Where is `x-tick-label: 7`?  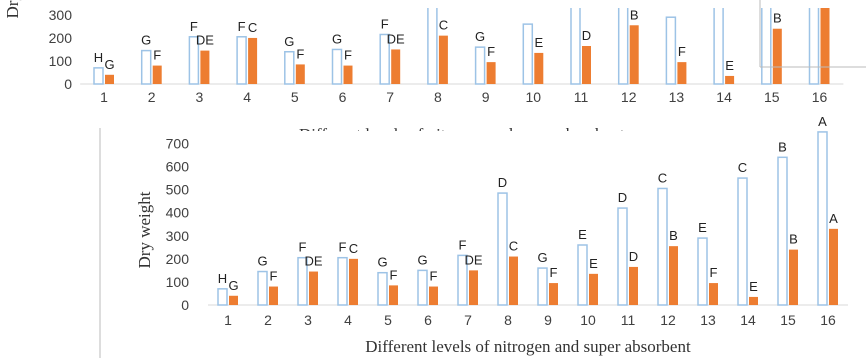
x-tick-label: 7 is located at coordinates (390, 97).